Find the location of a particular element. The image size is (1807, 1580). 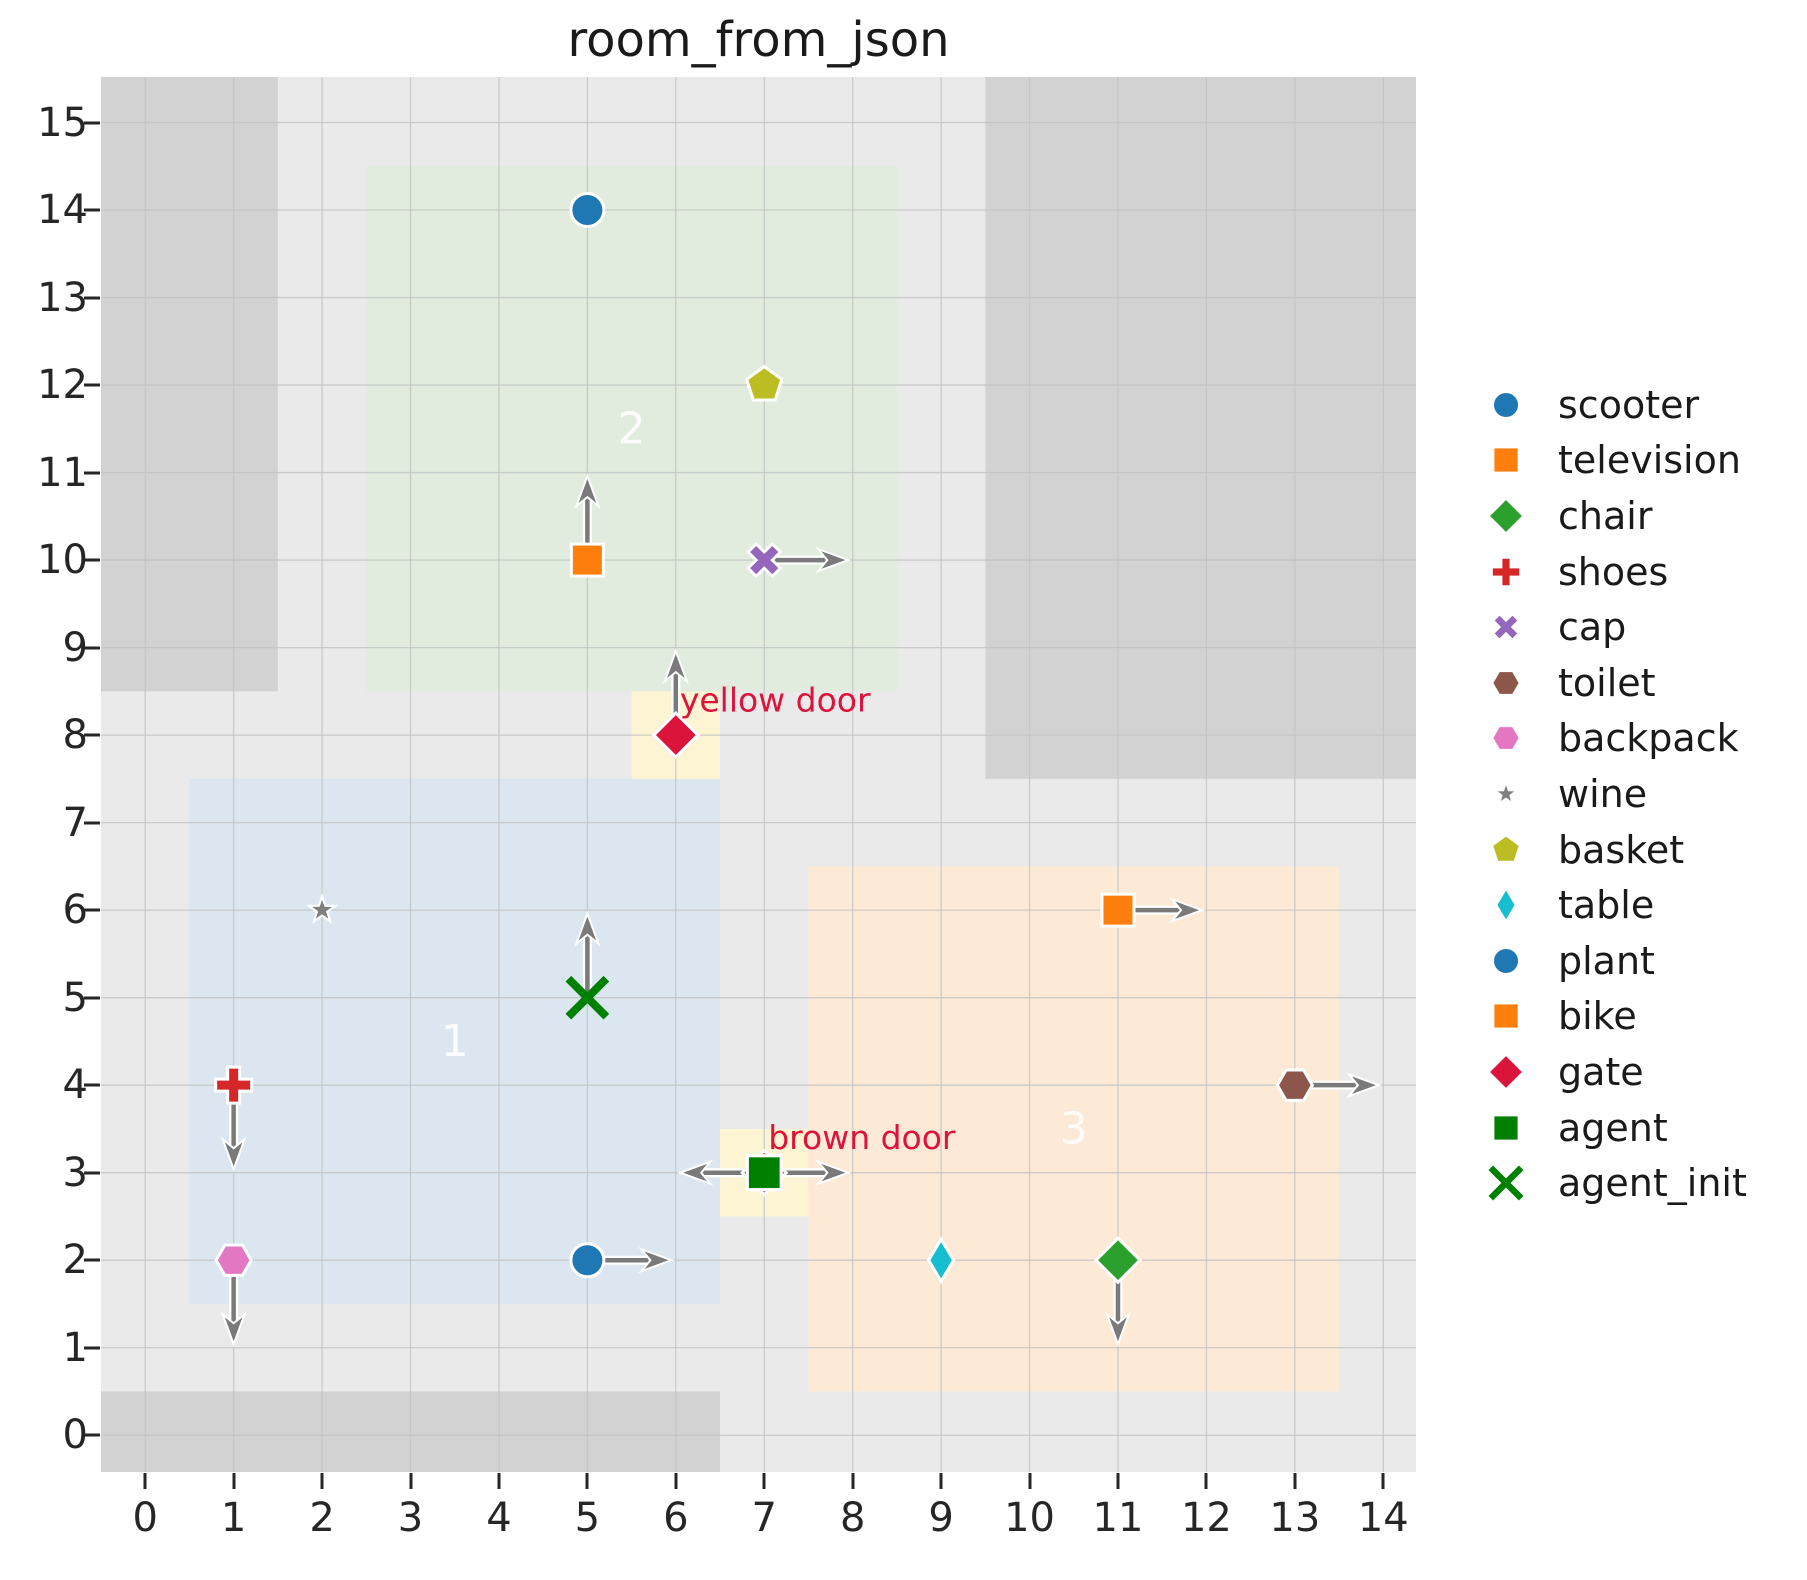

x-tick-label: 6 is located at coordinates (676, 1518).